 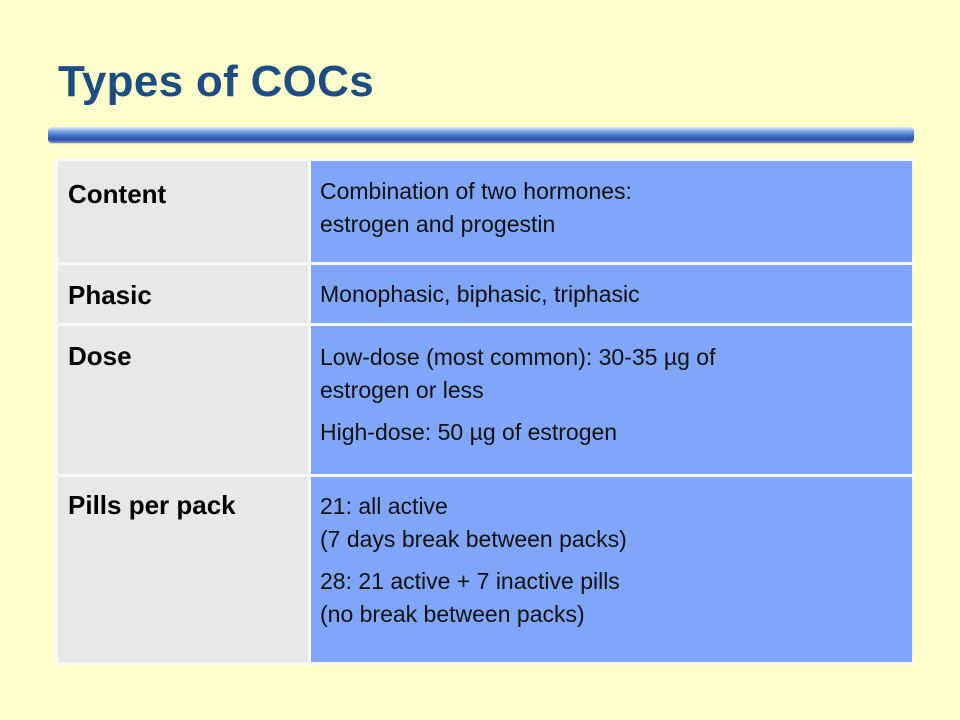 I want to click on row-label-phasic: Phasic, so click(x=110, y=294).